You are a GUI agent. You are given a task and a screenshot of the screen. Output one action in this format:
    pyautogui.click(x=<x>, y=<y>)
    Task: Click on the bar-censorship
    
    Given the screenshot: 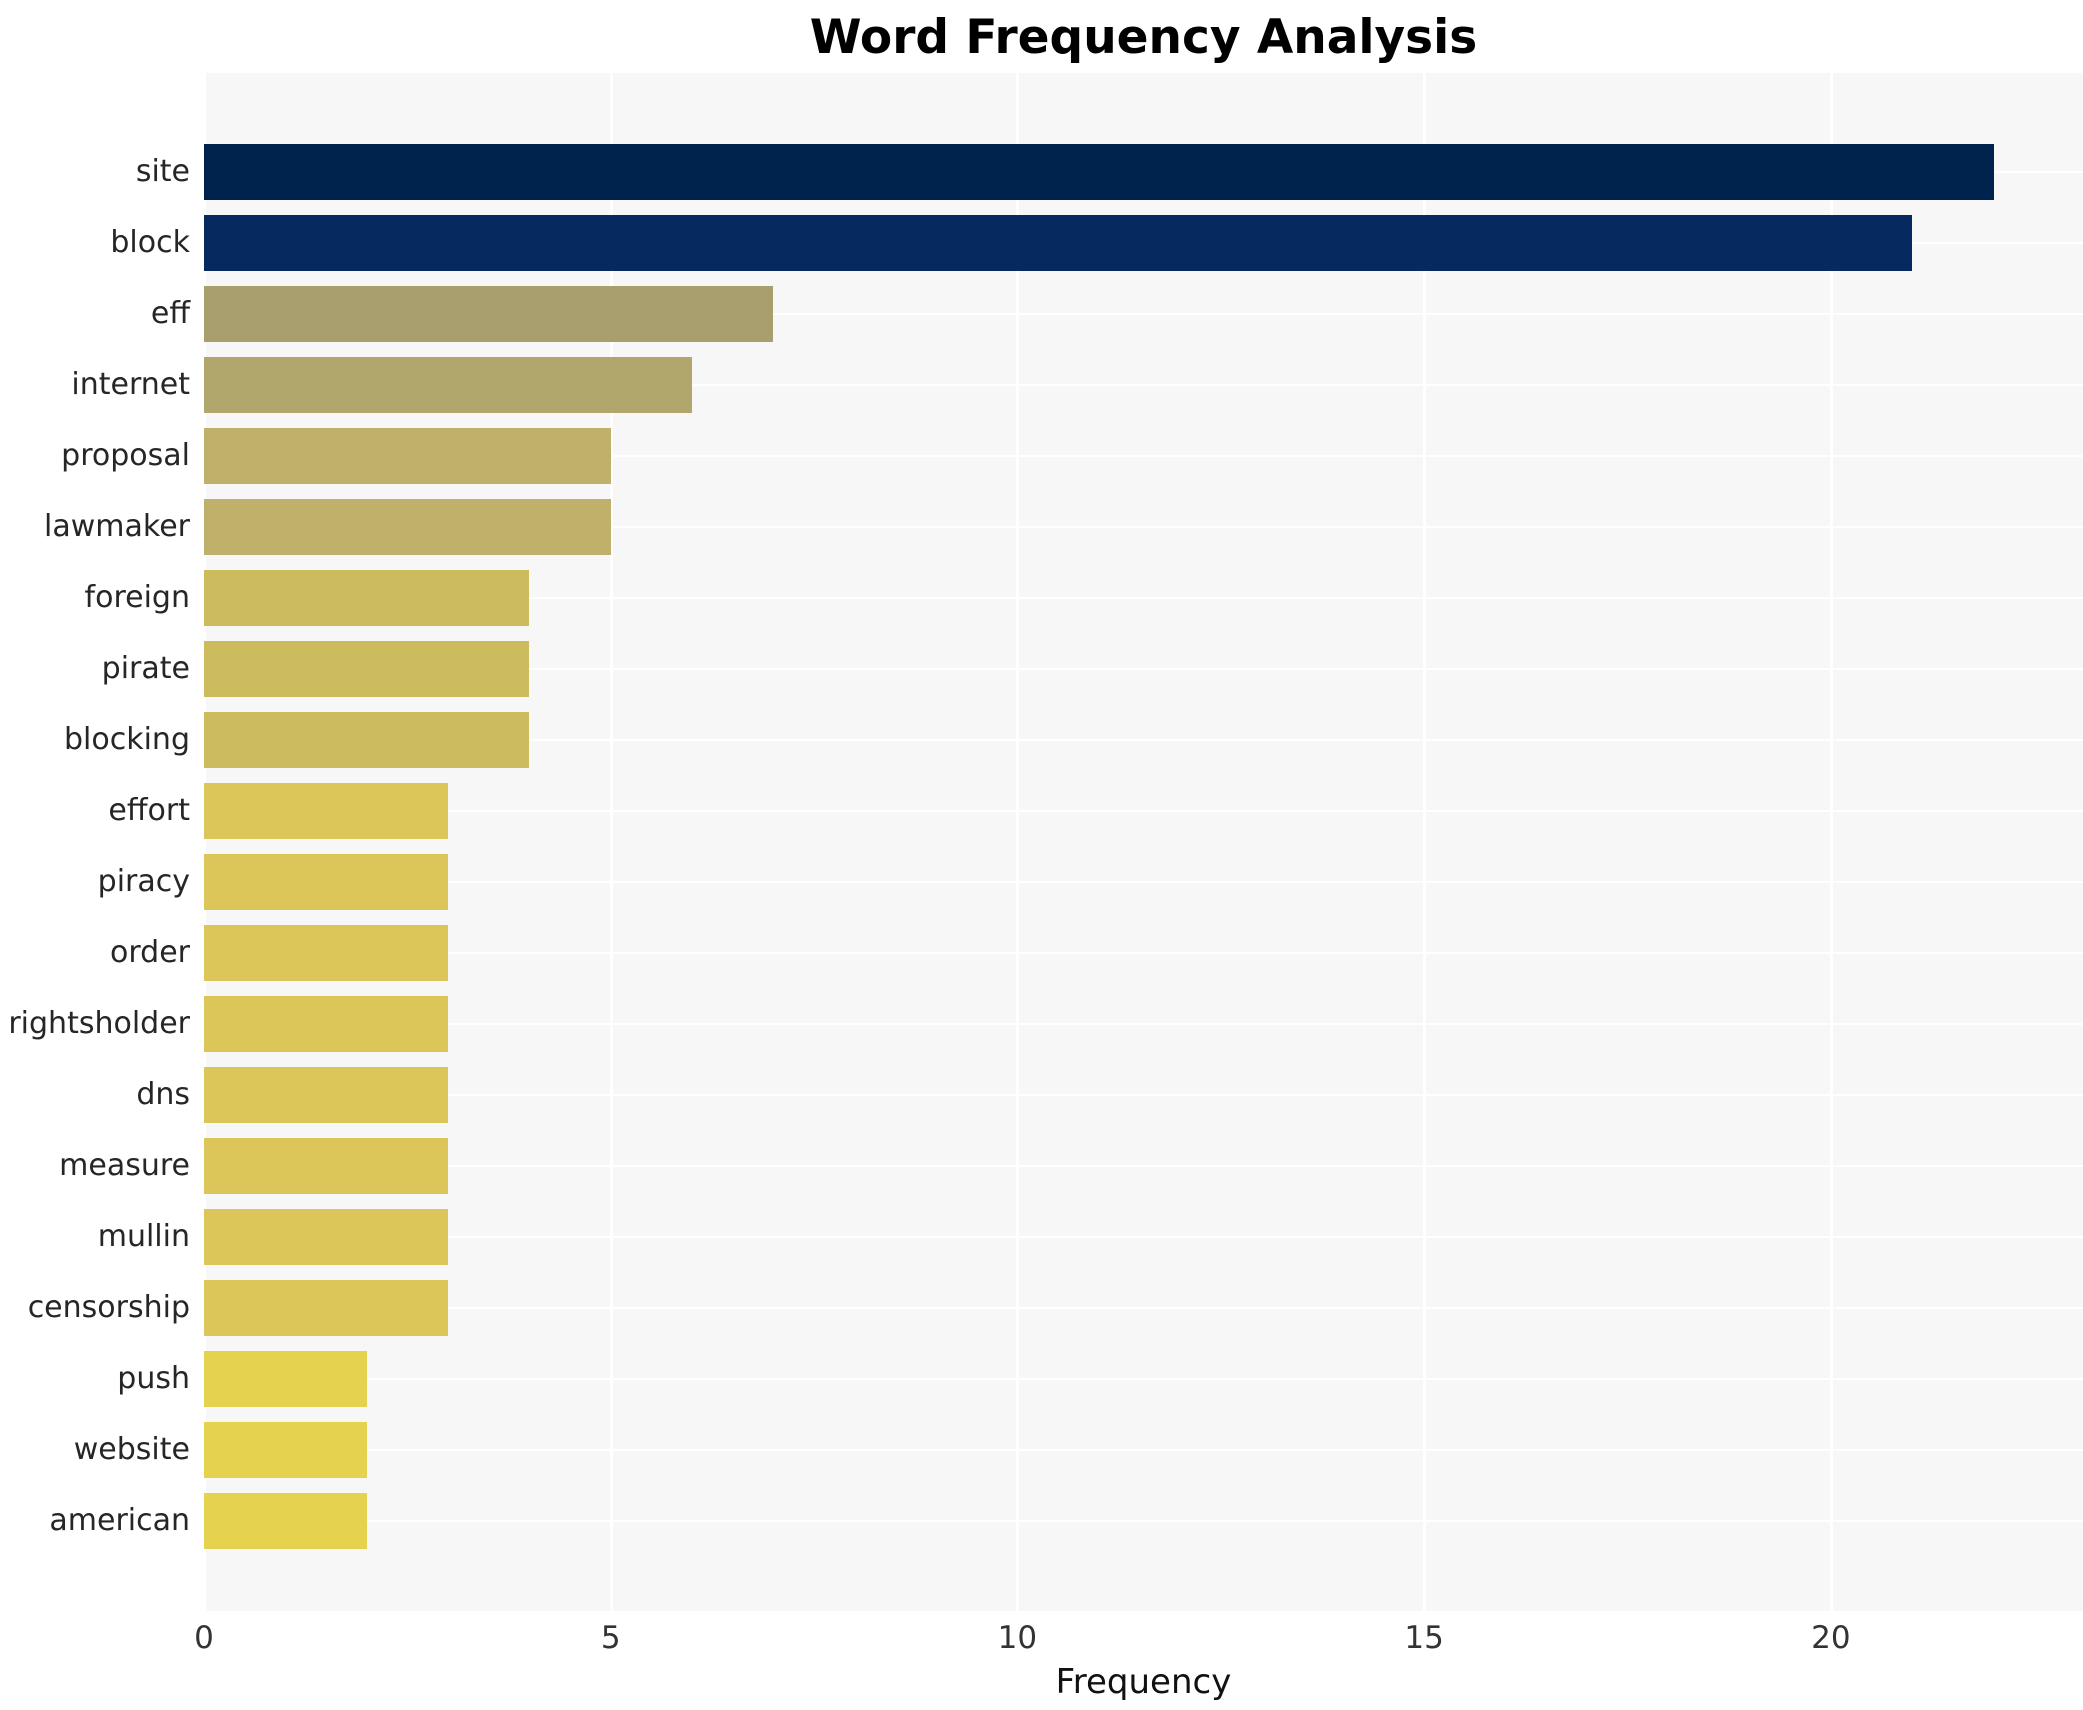 What is the action you would take?
    pyautogui.click(x=326, y=1307)
    